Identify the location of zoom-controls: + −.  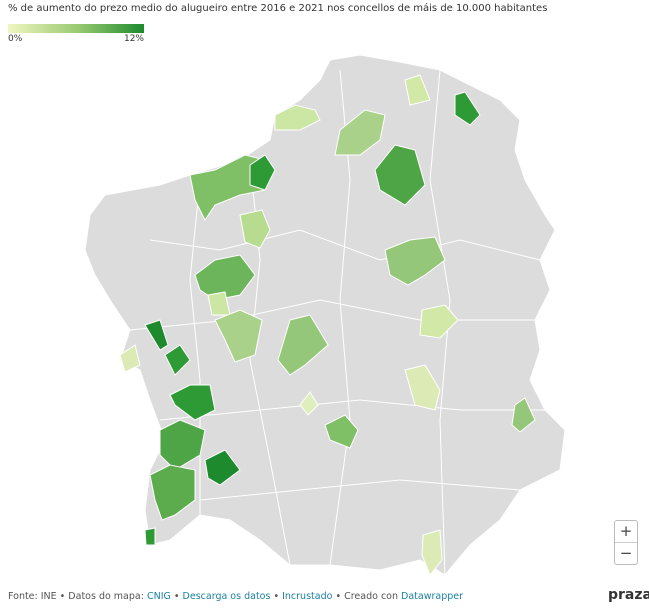
(626, 542).